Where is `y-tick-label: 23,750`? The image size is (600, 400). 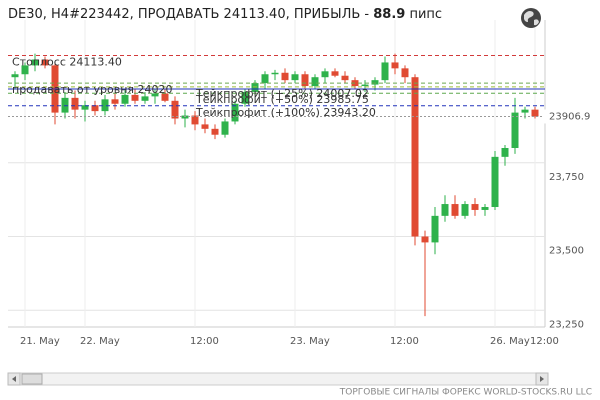
y-tick-label: 23,750 is located at coordinates (566, 177).